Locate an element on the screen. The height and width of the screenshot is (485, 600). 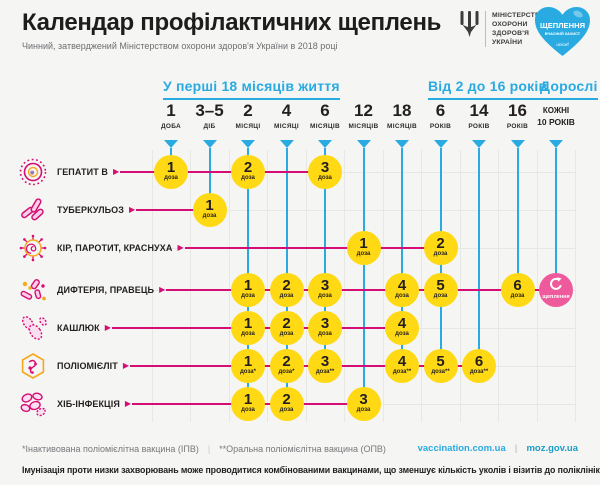
dose-circle: 4 доза** is located at coordinates (402, 366).